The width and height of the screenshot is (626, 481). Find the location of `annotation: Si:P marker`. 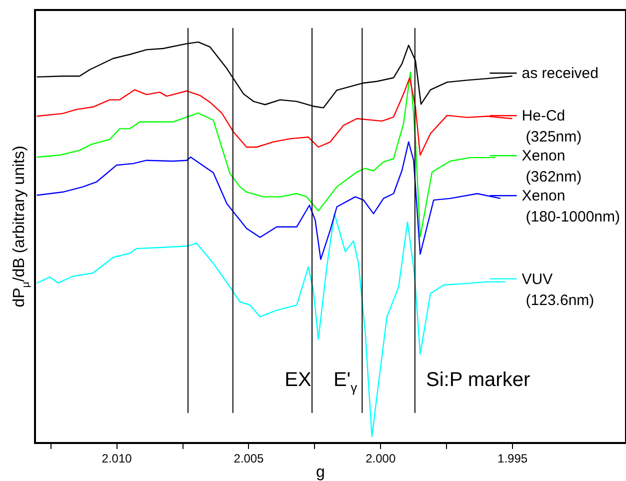

annotation: Si:P marker is located at coordinates (478, 380).